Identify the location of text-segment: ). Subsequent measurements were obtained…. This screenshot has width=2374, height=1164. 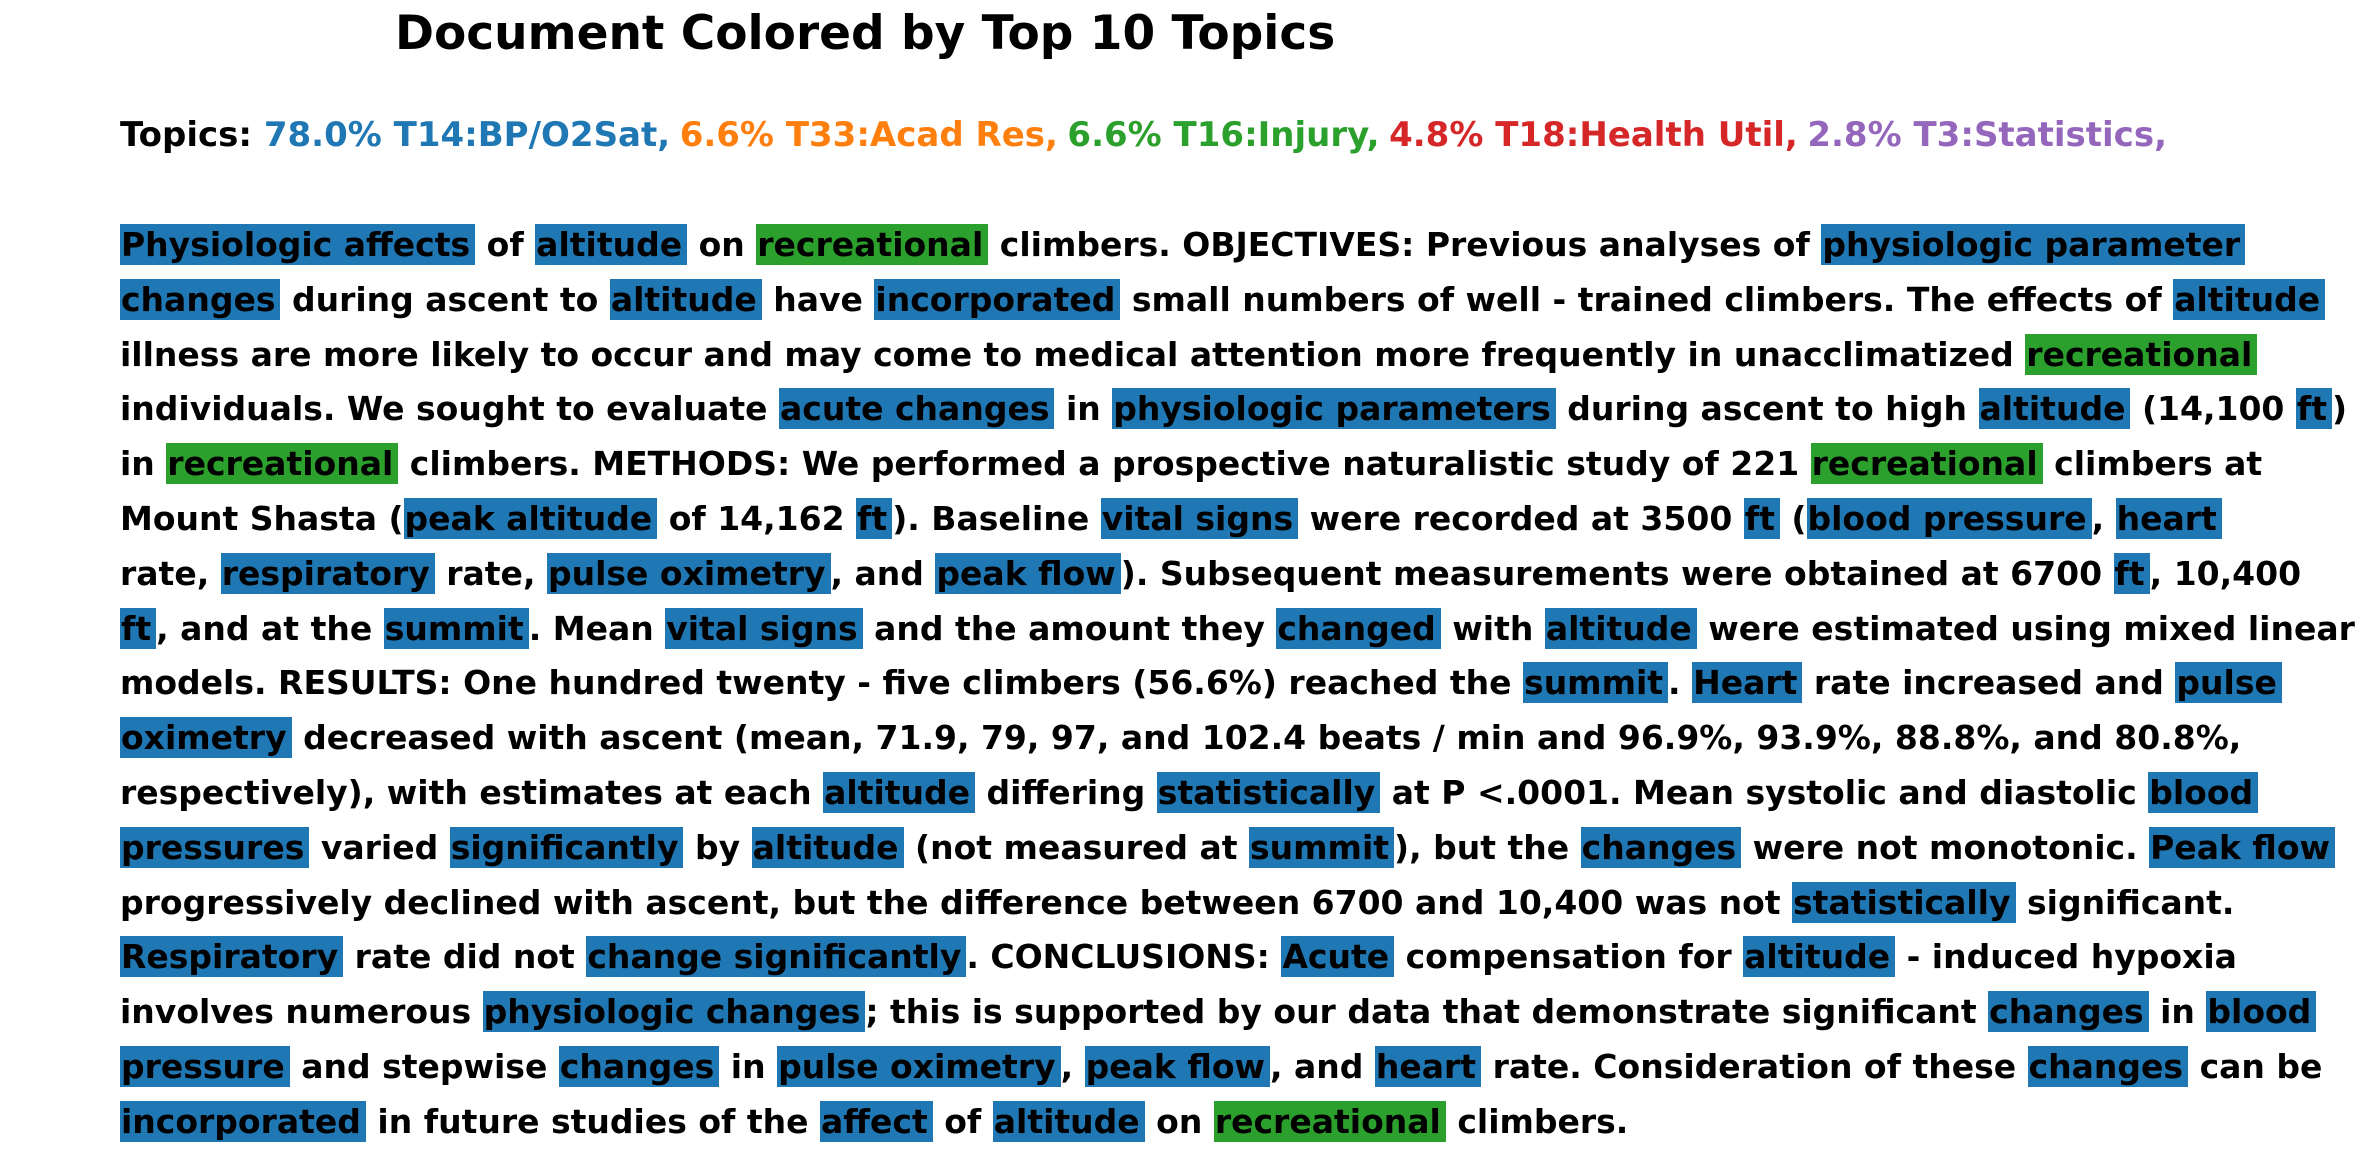
(1617, 573).